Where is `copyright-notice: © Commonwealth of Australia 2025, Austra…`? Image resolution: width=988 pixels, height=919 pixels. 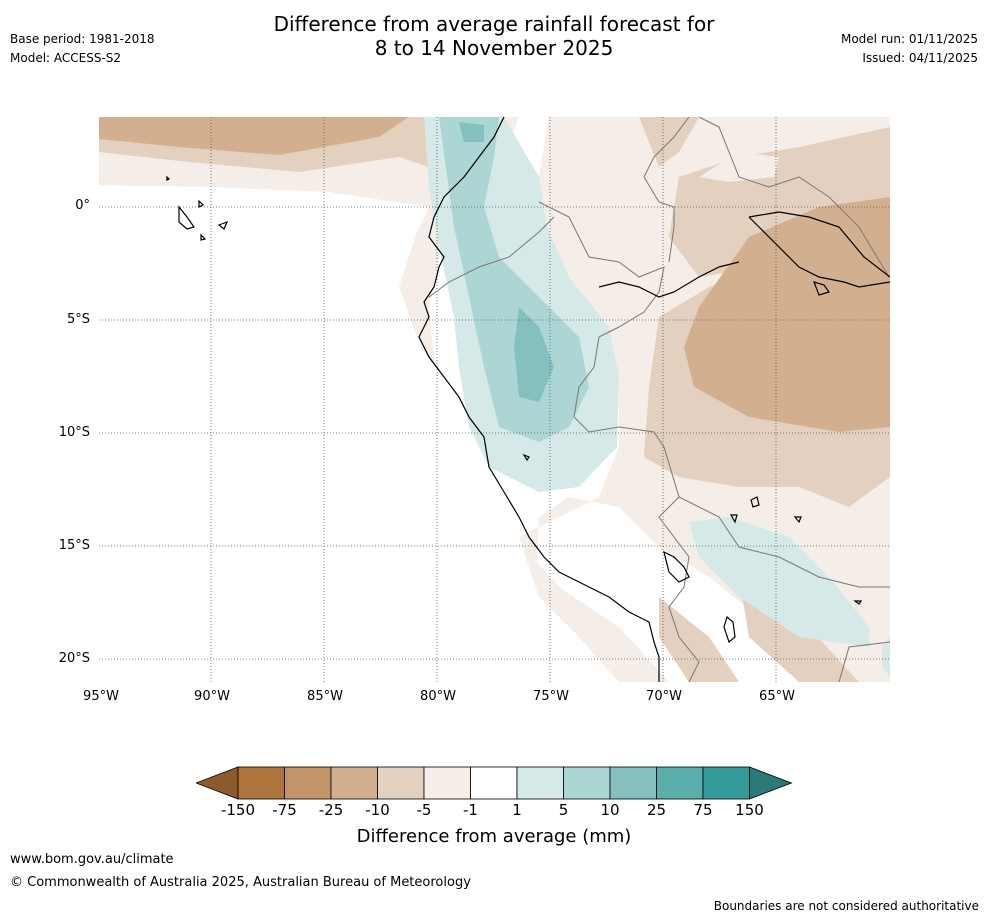
copyright-notice: © Commonwealth of Australia 2025, Austra… is located at coordinates (240, 882).